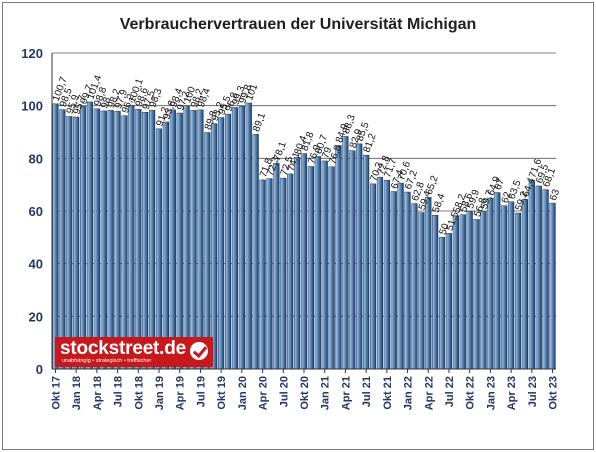 This screenshot has height=452, width=596. I want to click on x-tick-label: Apr 18, so click(98, 393).